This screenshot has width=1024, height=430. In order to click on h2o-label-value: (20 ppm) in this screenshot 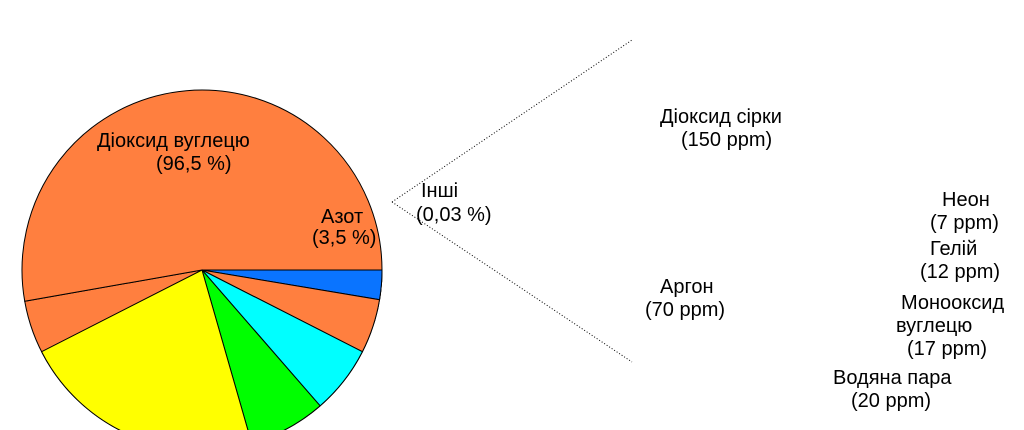, I will do `click(891, 401)`.